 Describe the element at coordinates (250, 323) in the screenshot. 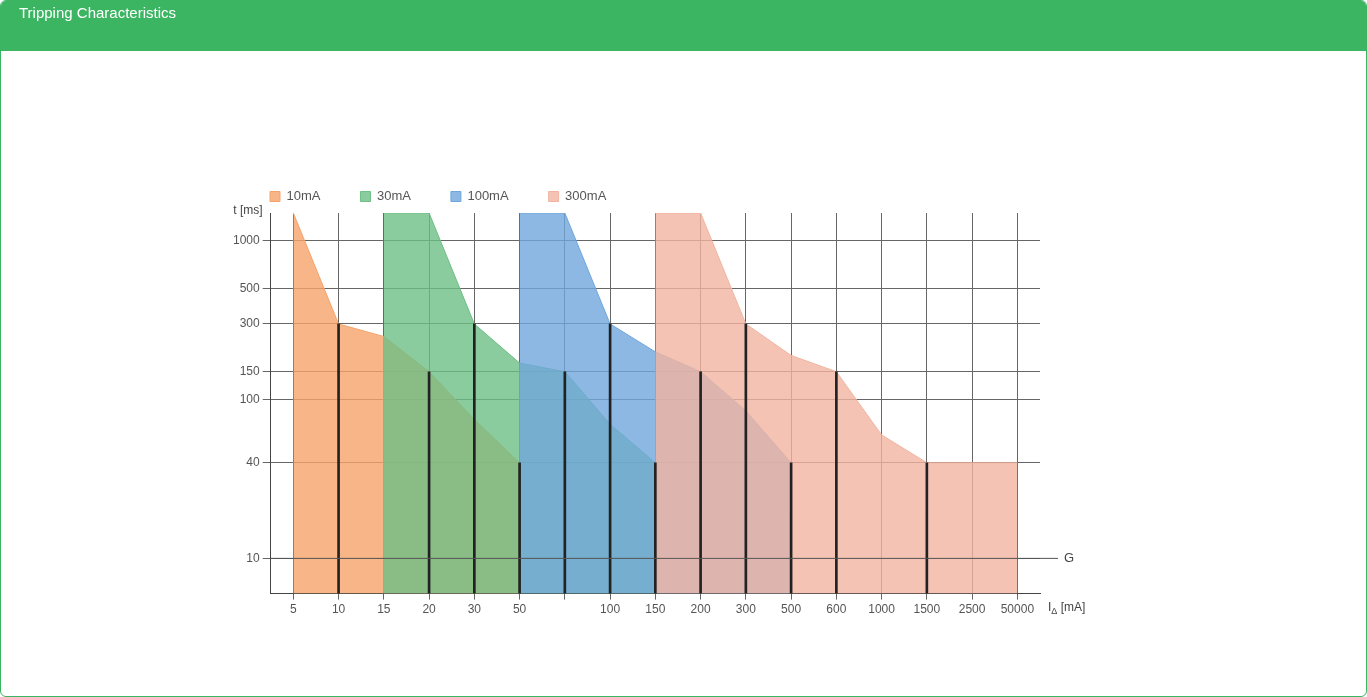

I see `y-tick-label: 300` at that location.